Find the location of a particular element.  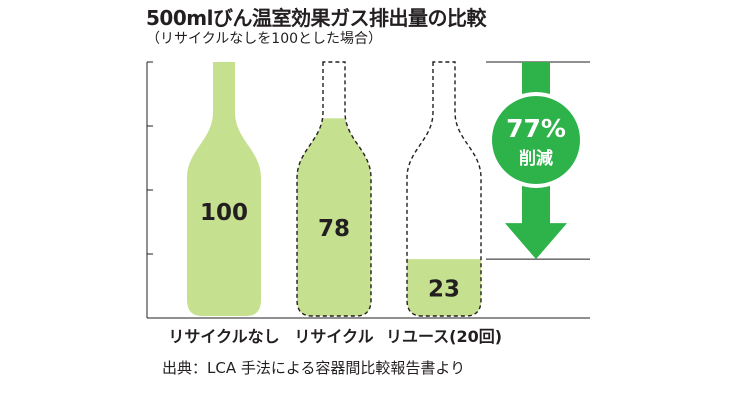

data-label-3: 23 is located at coordinates (444, 290).